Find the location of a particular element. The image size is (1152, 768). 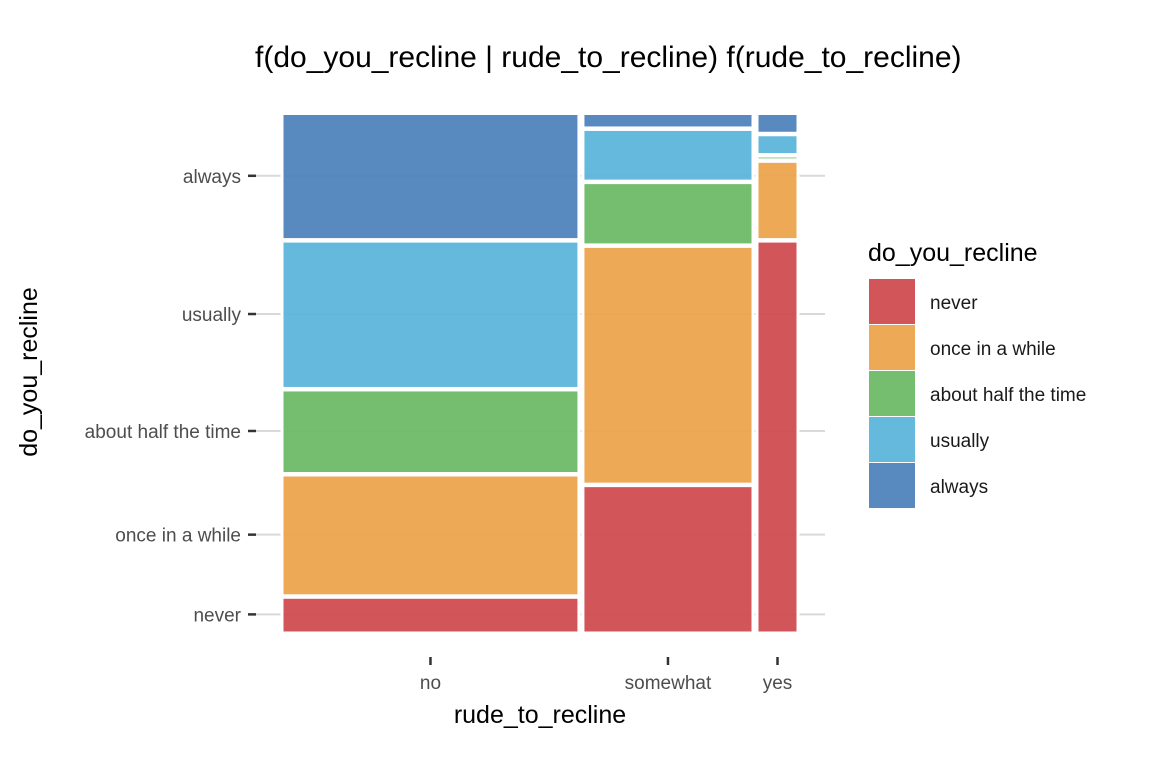

tile-somewhat-usually is located at coordinates (668, 155).